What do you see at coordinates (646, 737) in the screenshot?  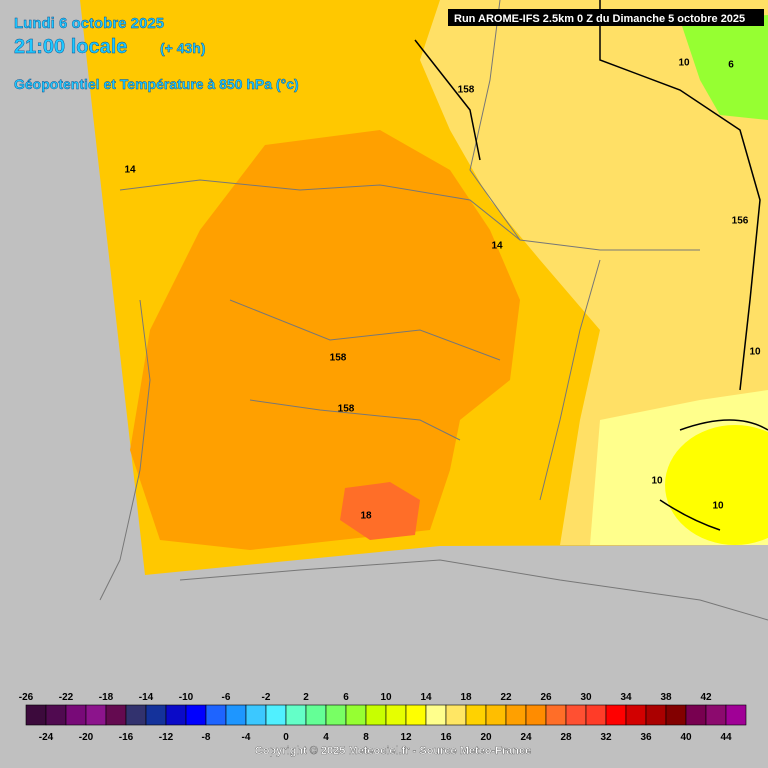 I see `legend-label: 36` at bounding box center [646, 737].